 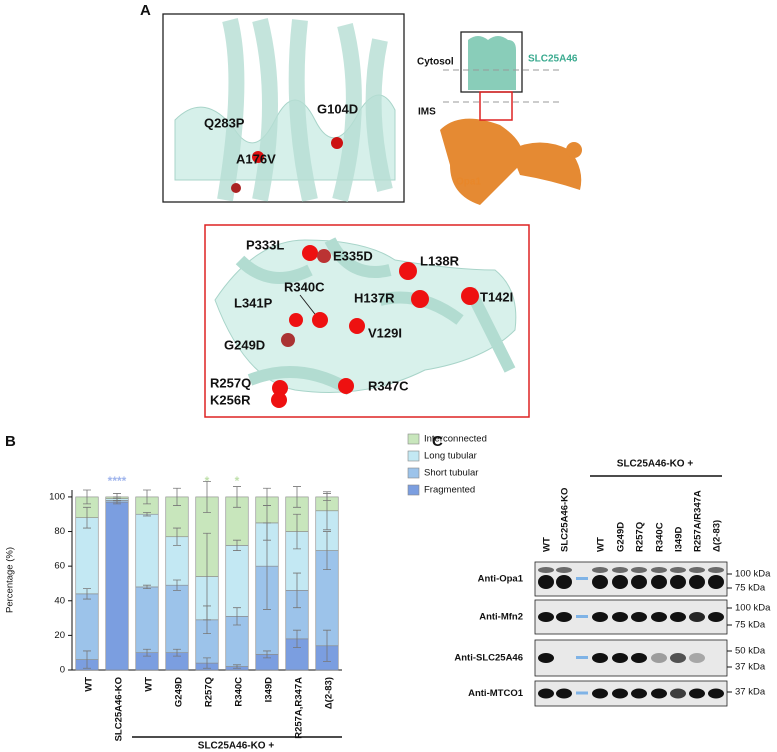 What do you see at coordinates (230, 382) in the screenshot?
I see `mutation-label: R257Q` at bounding box center [230, 382].